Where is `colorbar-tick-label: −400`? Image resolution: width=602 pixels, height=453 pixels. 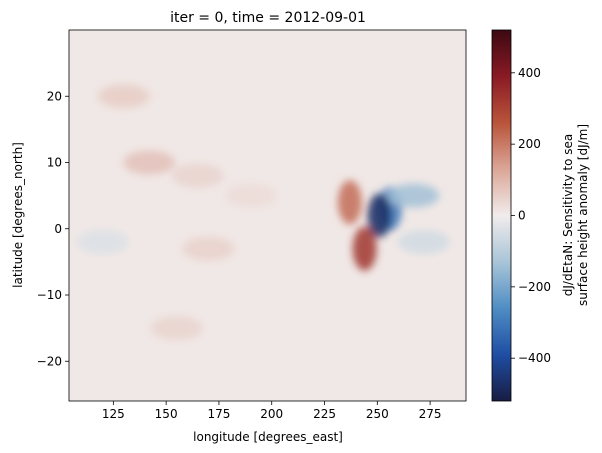 colorbar-tick-label: −400 is located at coordinates (534, 358).